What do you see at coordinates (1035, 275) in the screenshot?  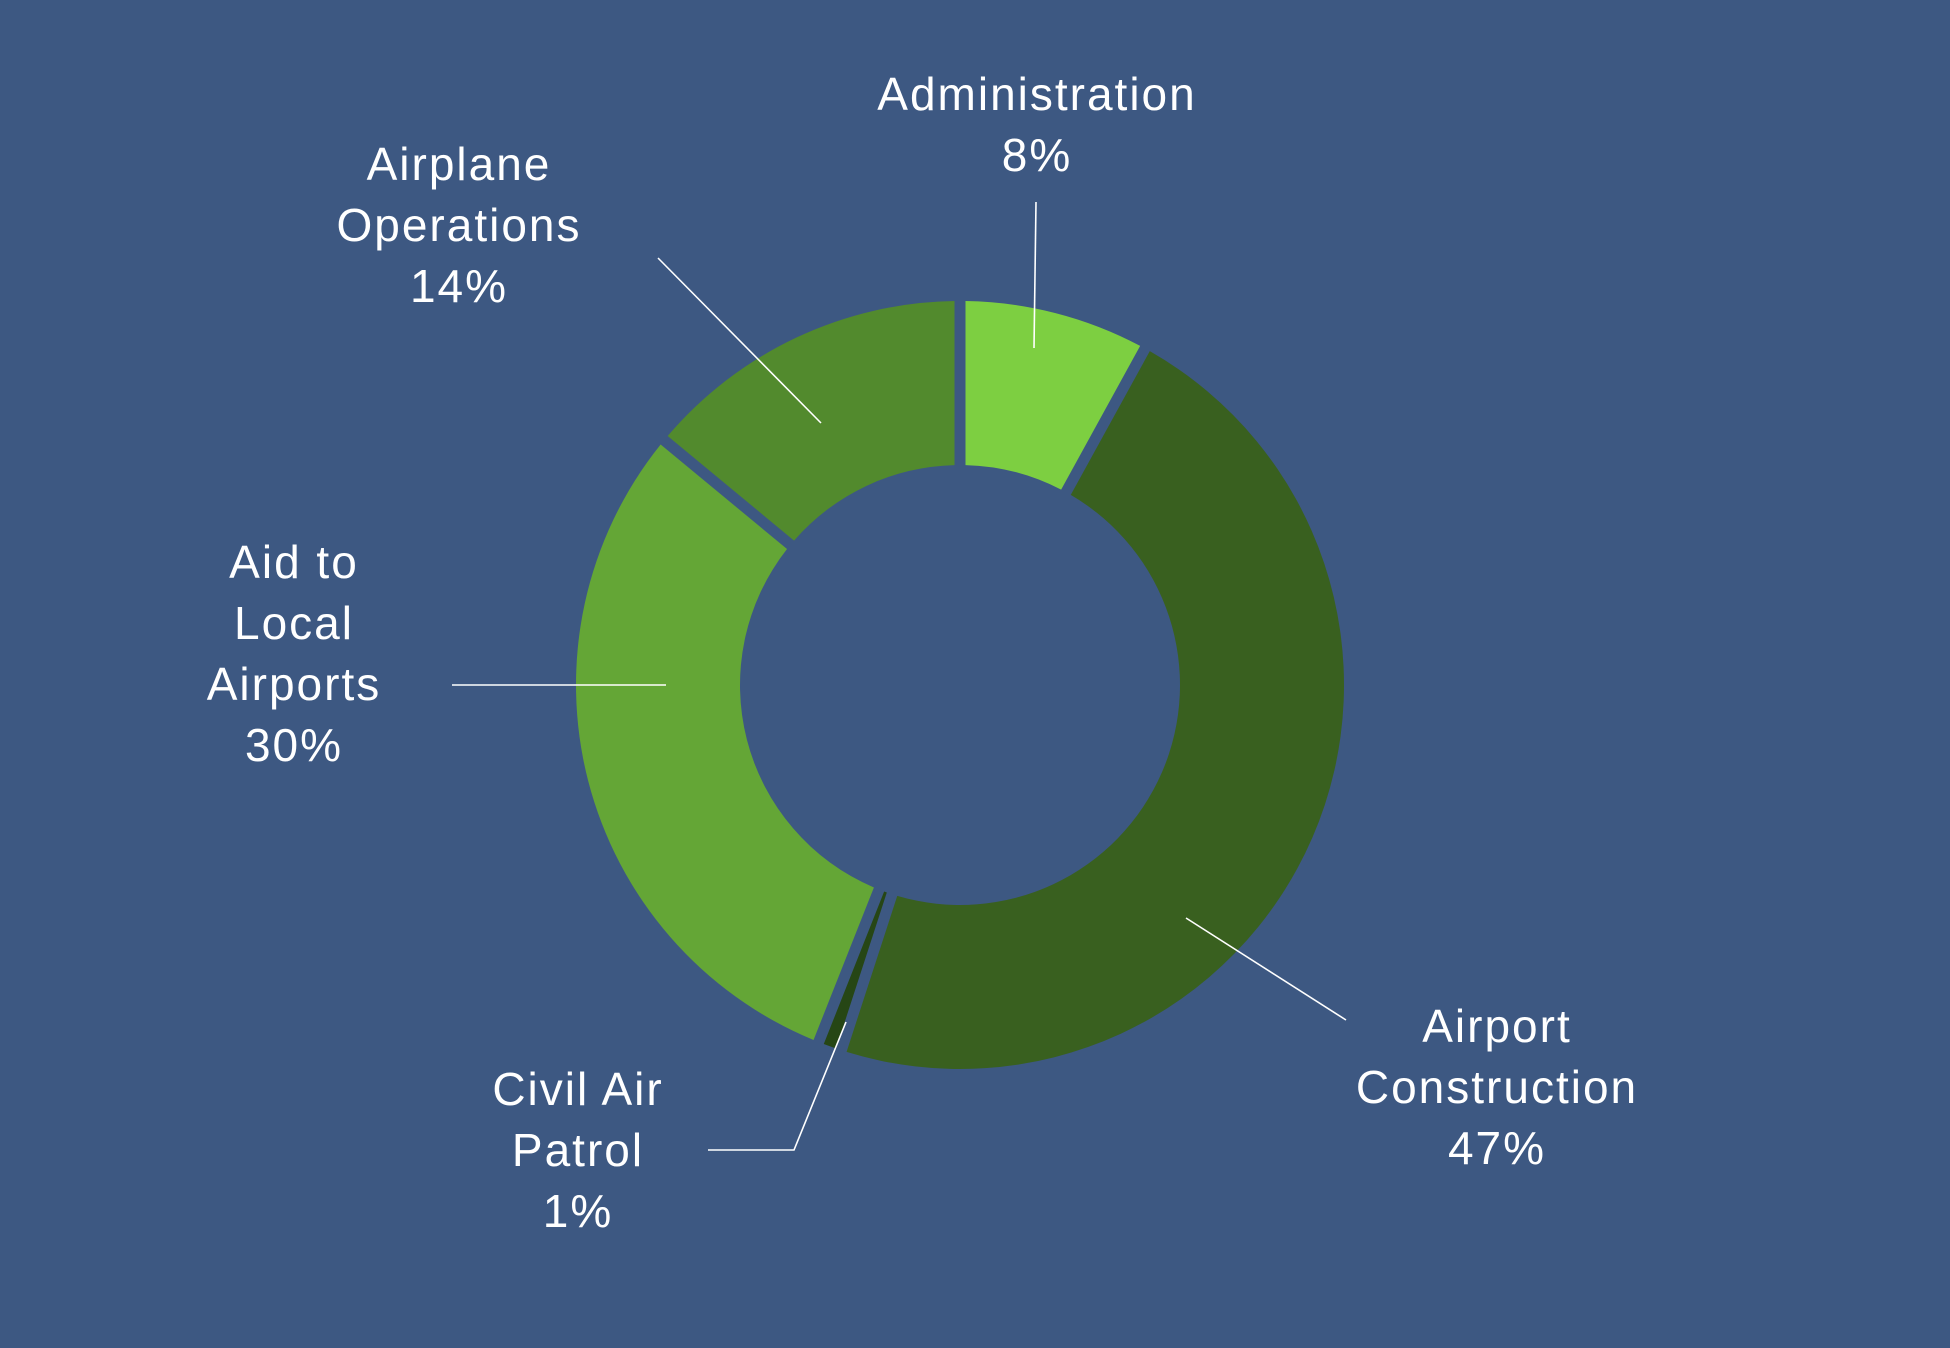 I see `leader-line-administration` at bounding box center [1035, 275].